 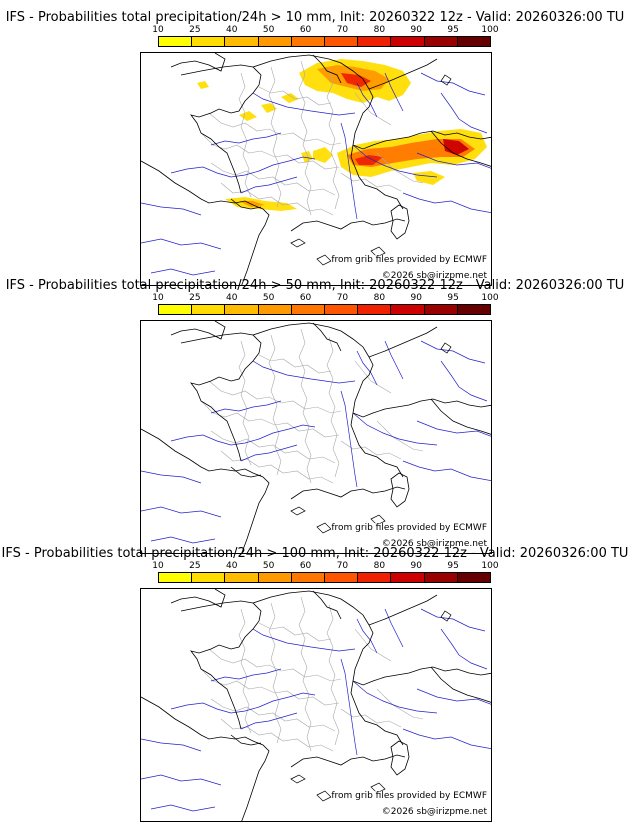 I want to click on colorbar-tick-label: 25, so click(x=195, y=30).